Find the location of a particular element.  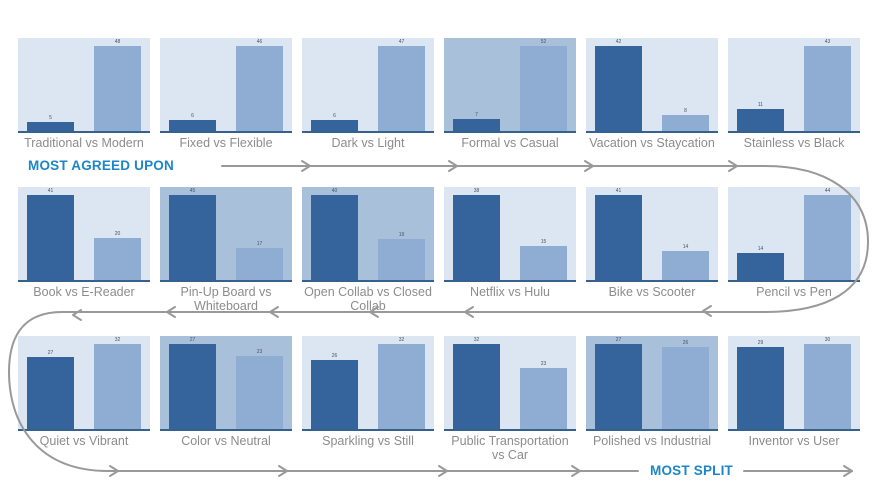

chart-title: Traditional vs Modern is located at coordinates (84, 143).